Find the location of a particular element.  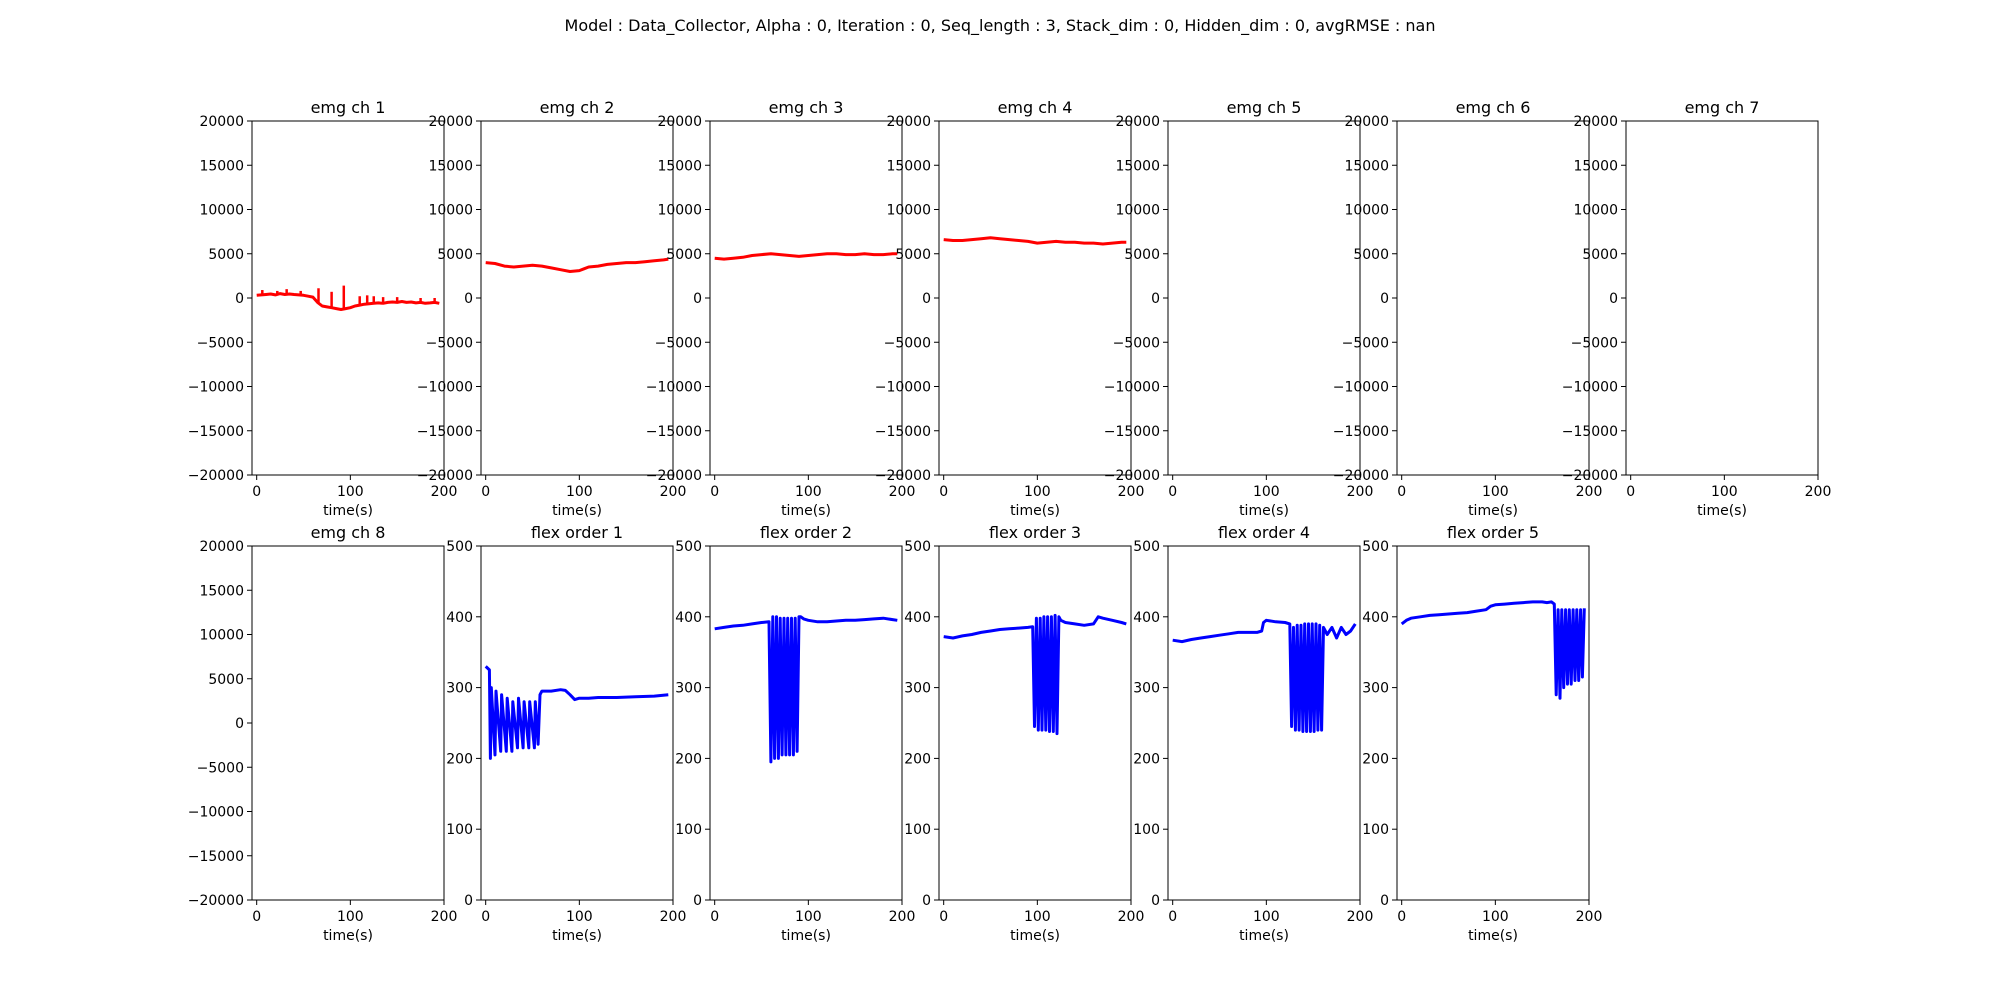

subplot-title: emg ch 6 is located at coordinates (1493, 107).